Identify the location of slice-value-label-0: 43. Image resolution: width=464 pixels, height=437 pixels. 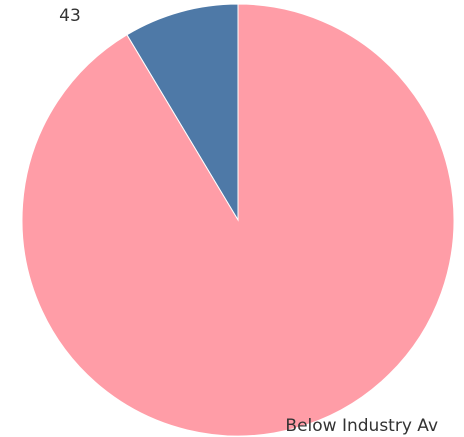
(70, 16).